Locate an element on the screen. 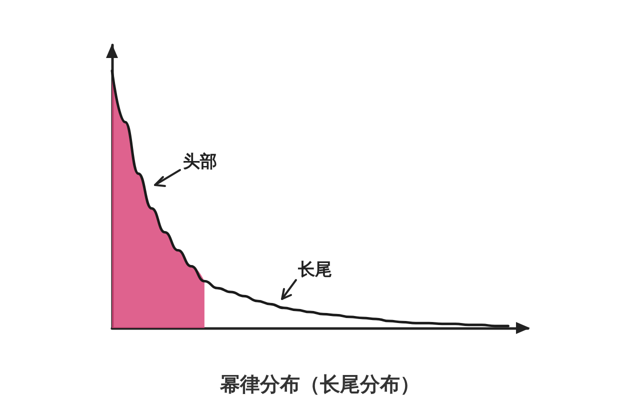 This screenshot has height=405, width=640. annotation: 头部 is located at coordinates (200, 162).